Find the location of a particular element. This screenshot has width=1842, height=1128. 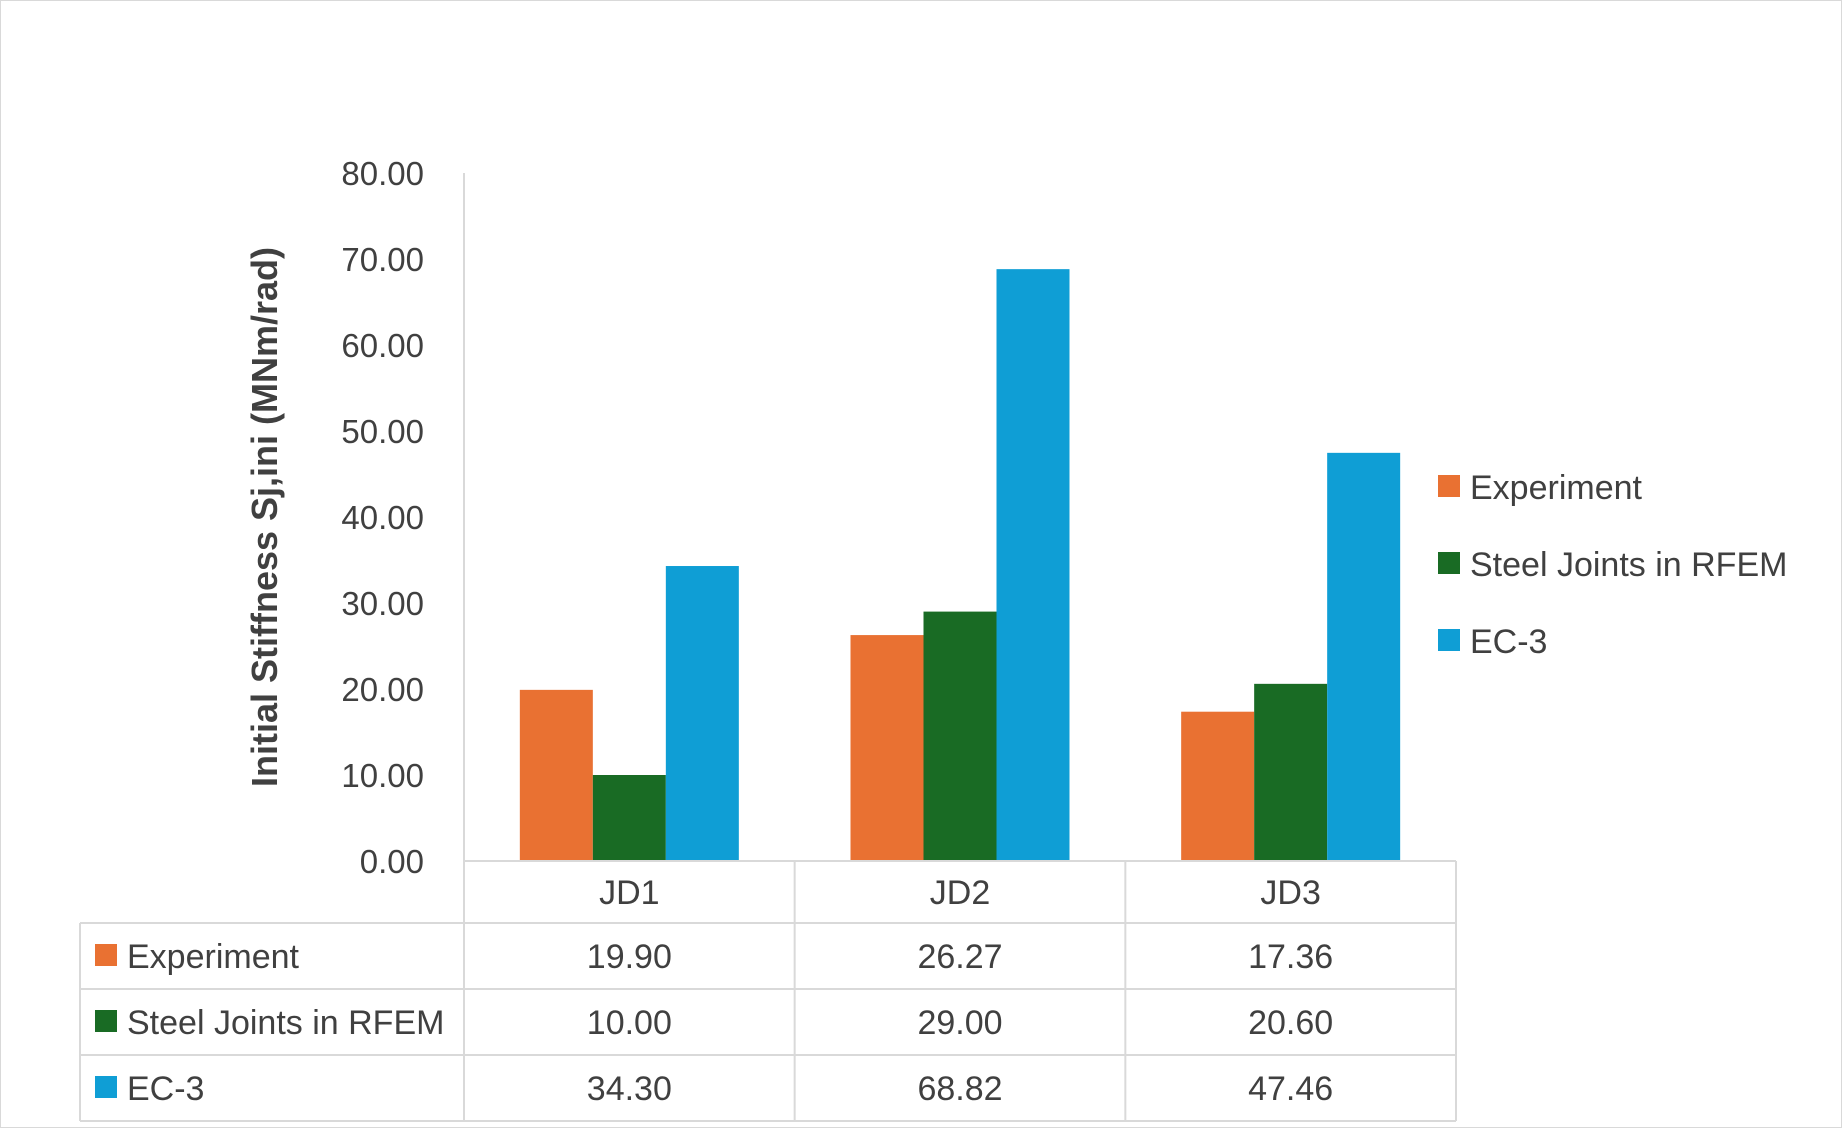

table-row-label: EC-3 is located at coordinates (165, 1089).